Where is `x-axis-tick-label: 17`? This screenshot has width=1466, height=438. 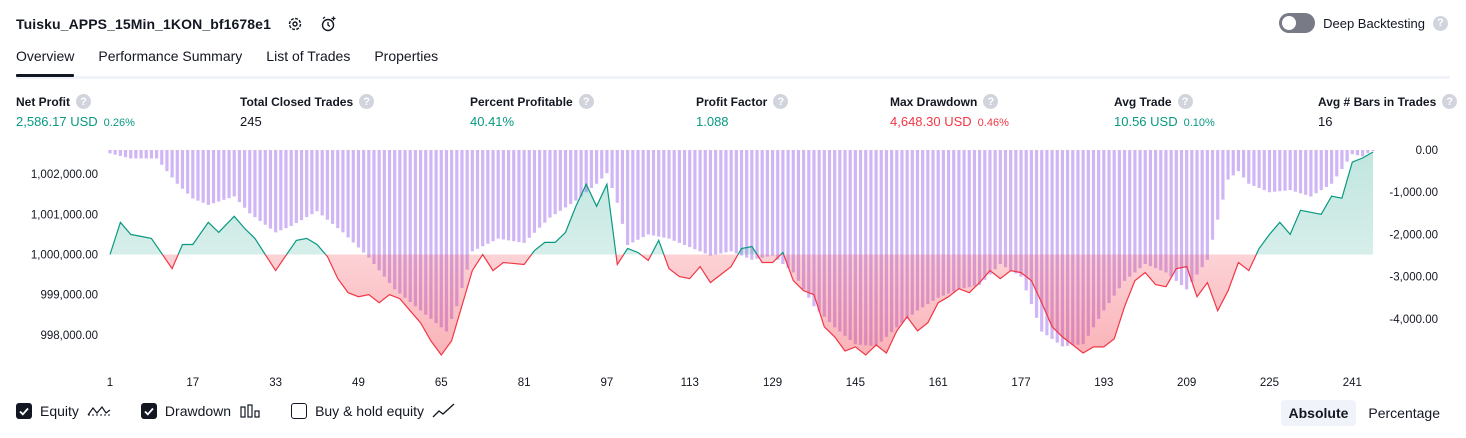
x-axis-tick-label: 17 is located at coordinates (192, 383).